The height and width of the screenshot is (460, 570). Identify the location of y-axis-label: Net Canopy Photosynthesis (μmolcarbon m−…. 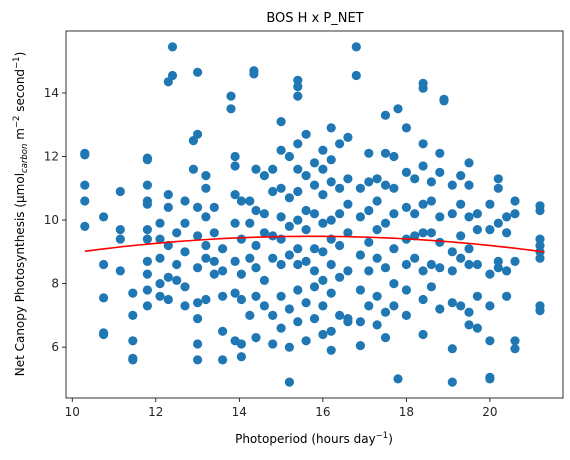
(21, 214).